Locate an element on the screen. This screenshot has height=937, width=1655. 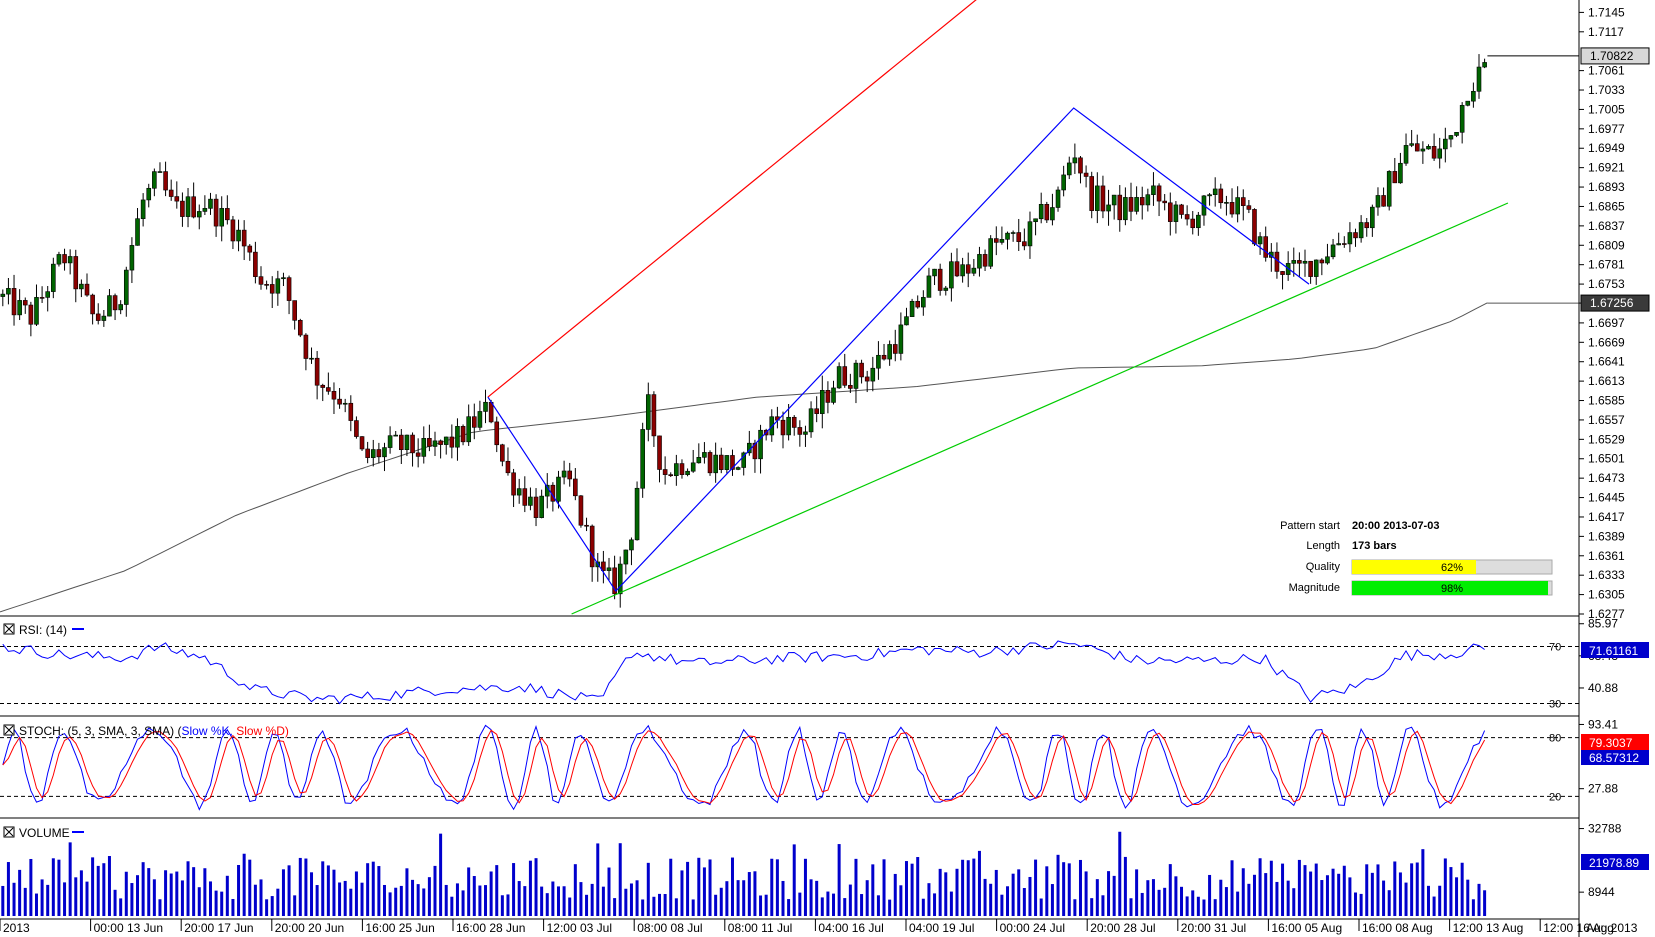
pattern-start-label: Pattern start is located at coordinates (1310, 526).